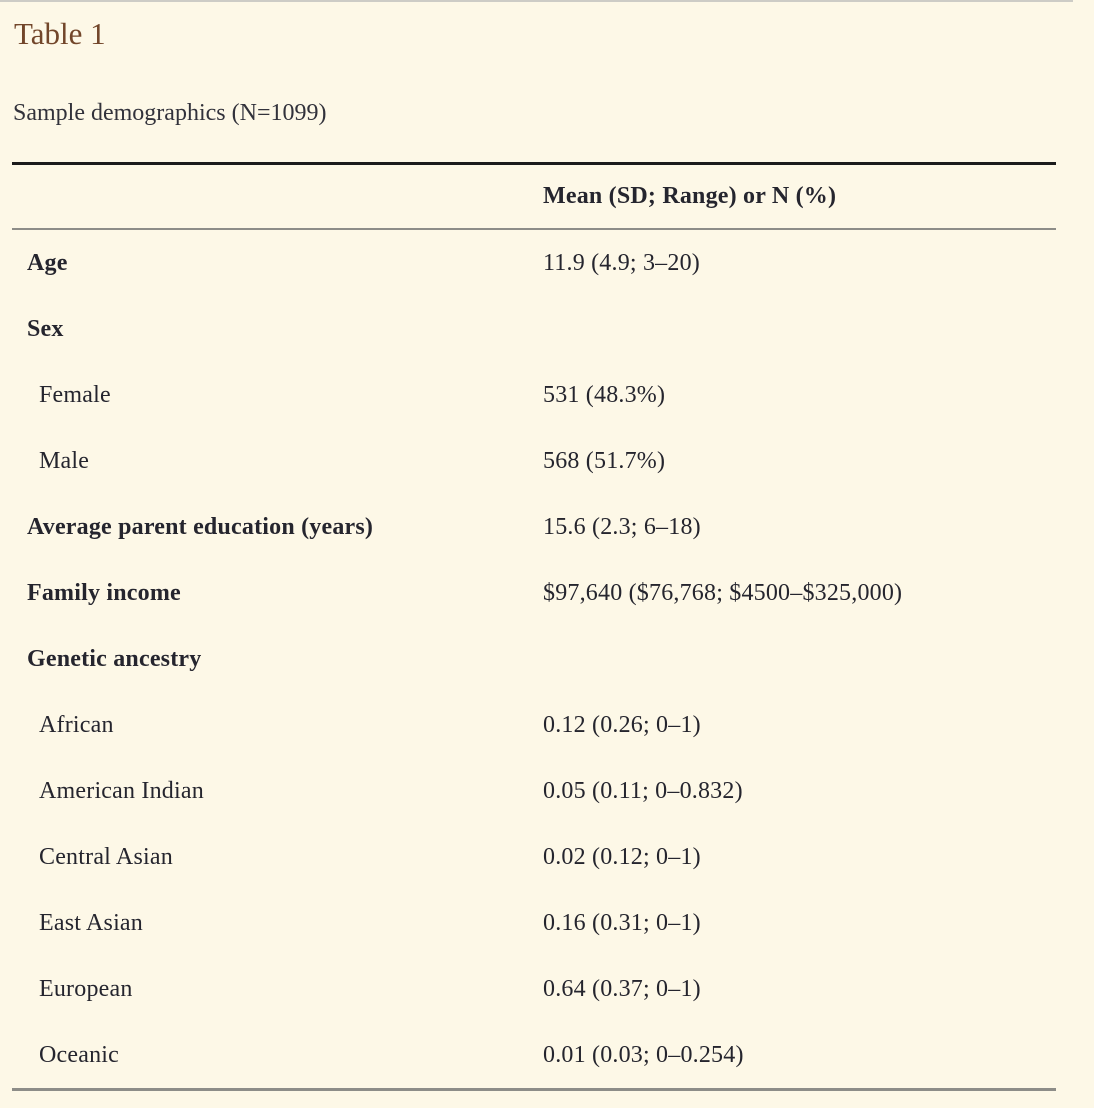 Image resolution: width=1094 pixels, height=1108 pixels. I want to click on table-row: East Asian 0.16 (0.31; 0–1), so click(534, 923).